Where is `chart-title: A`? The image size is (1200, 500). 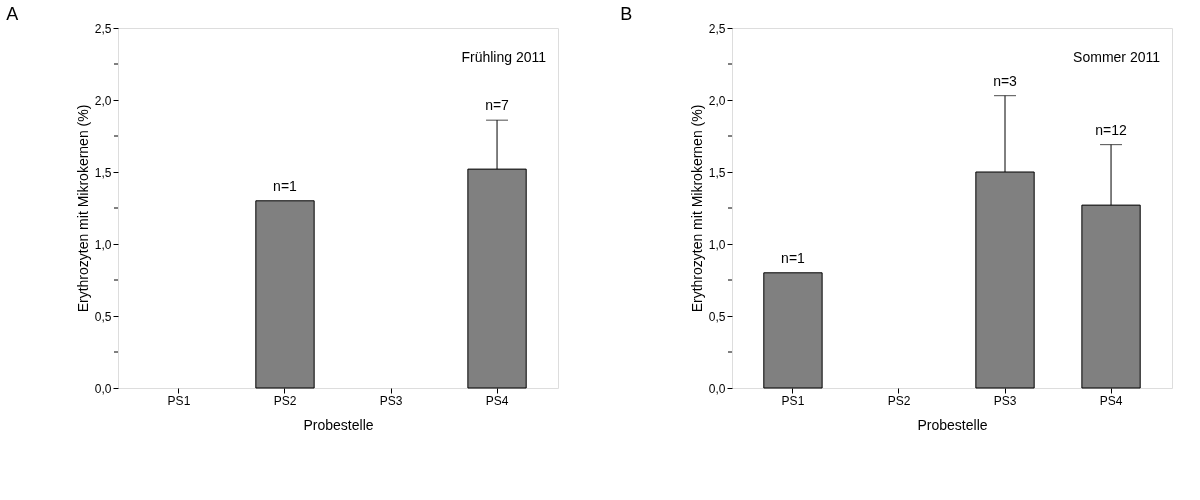 chart-title: A is located at coordinates (12, 14).